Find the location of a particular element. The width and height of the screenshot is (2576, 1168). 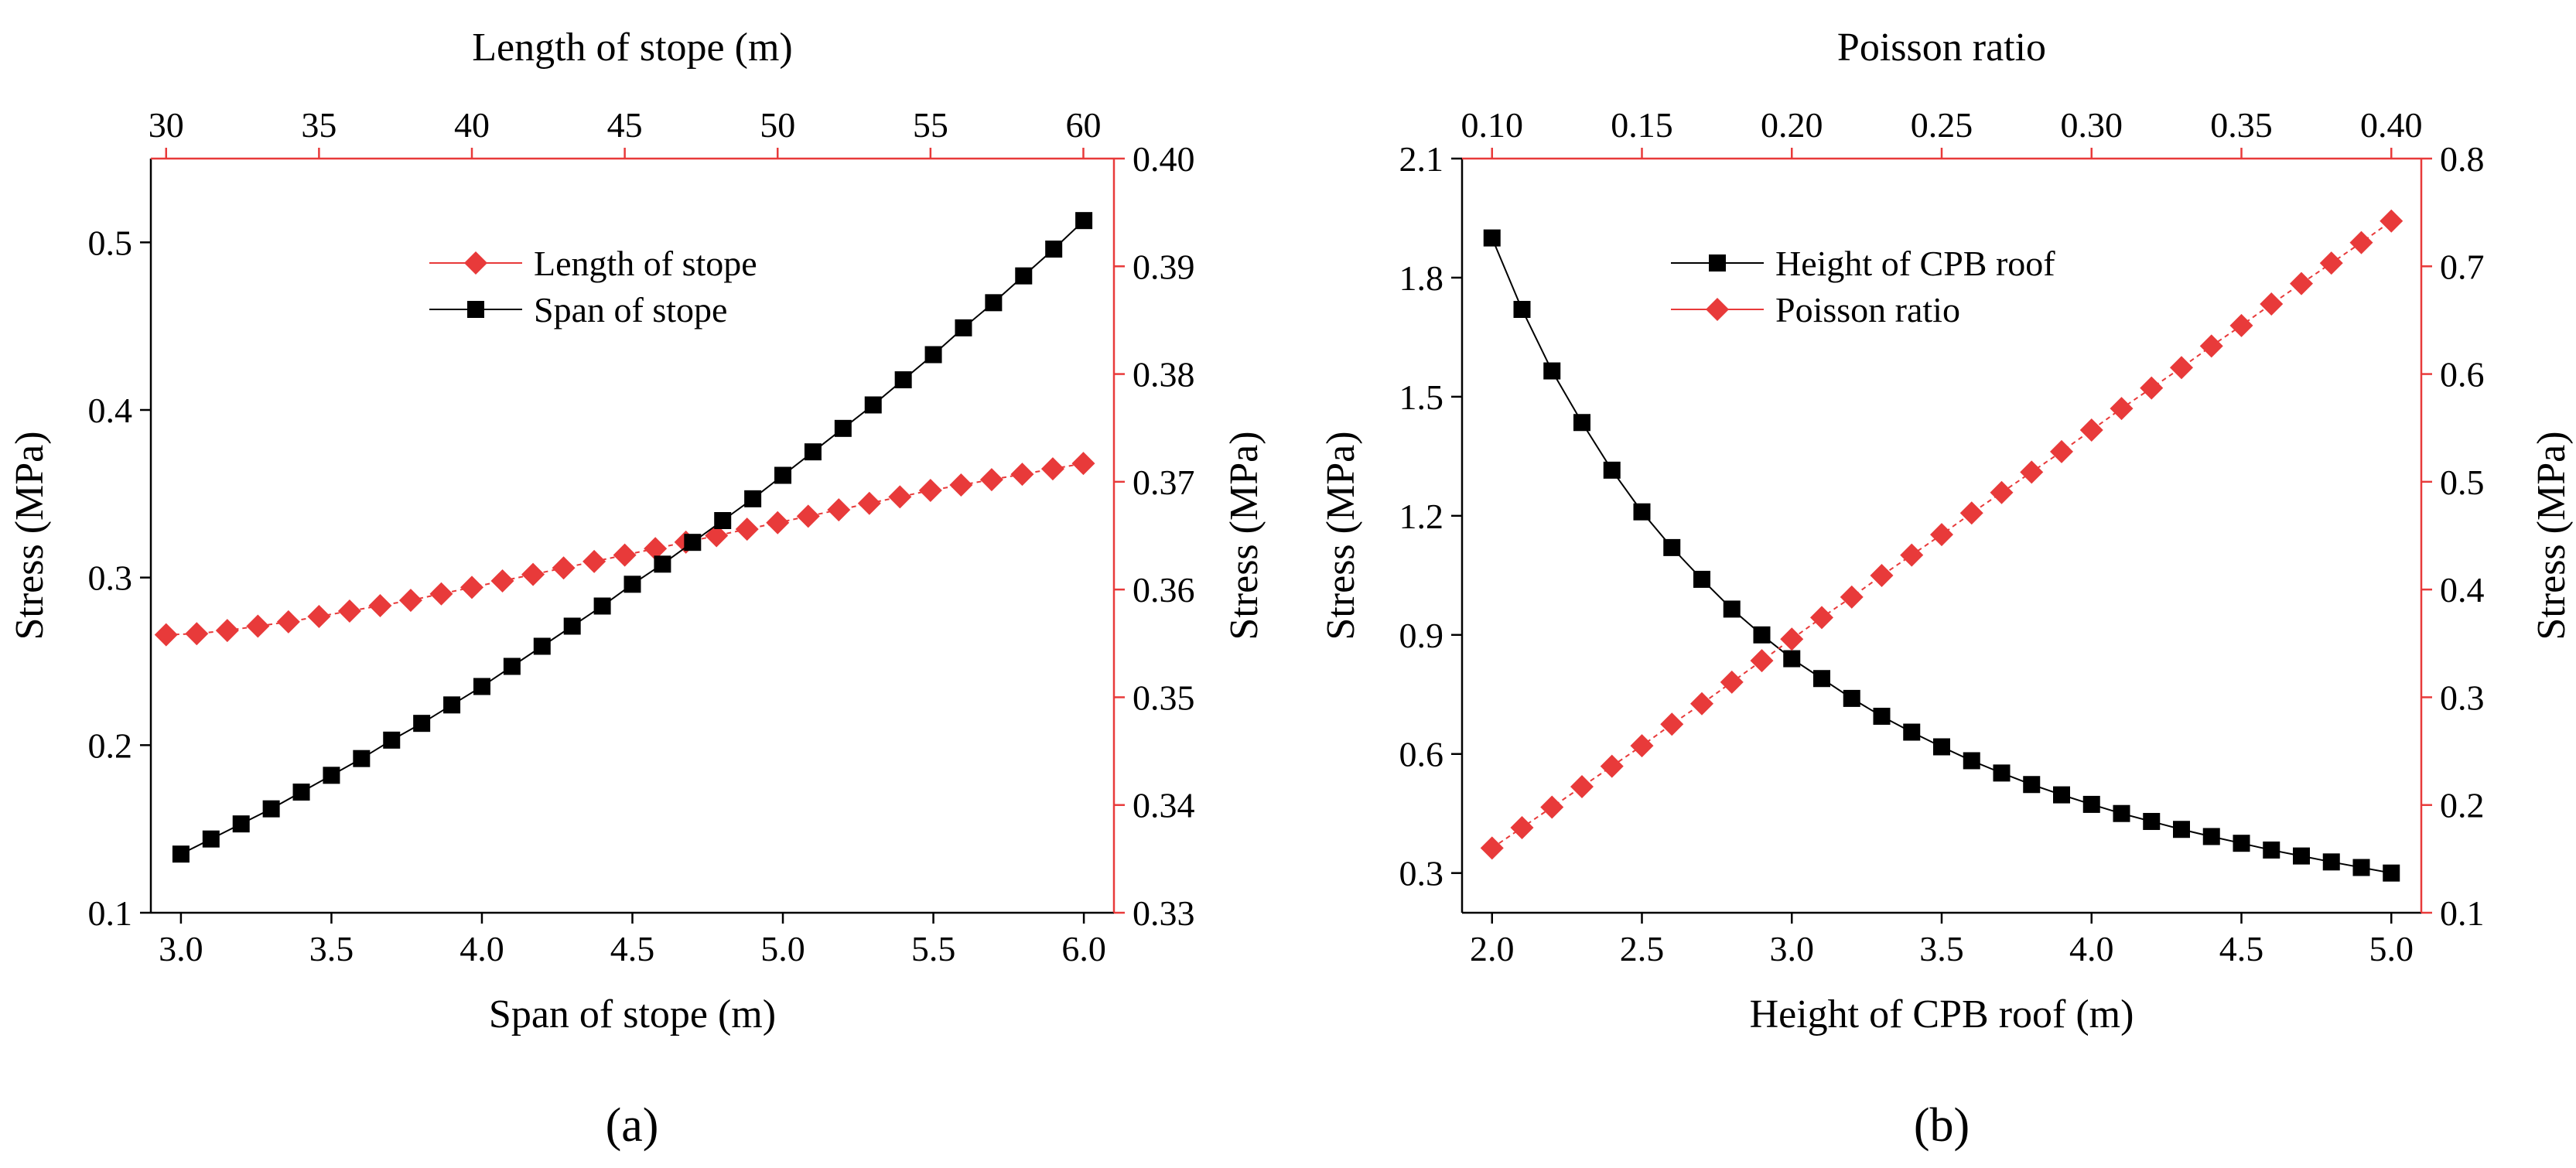

x-bottom-tick-label: 3.0 is located at coordinates (181, 948).